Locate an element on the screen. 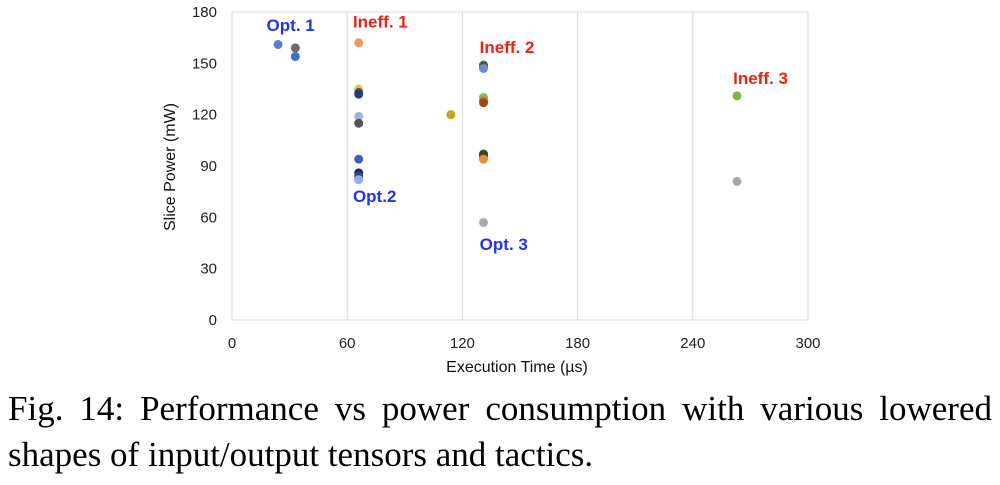  x-tick-label: 60 is located at coordinates (347, 343).